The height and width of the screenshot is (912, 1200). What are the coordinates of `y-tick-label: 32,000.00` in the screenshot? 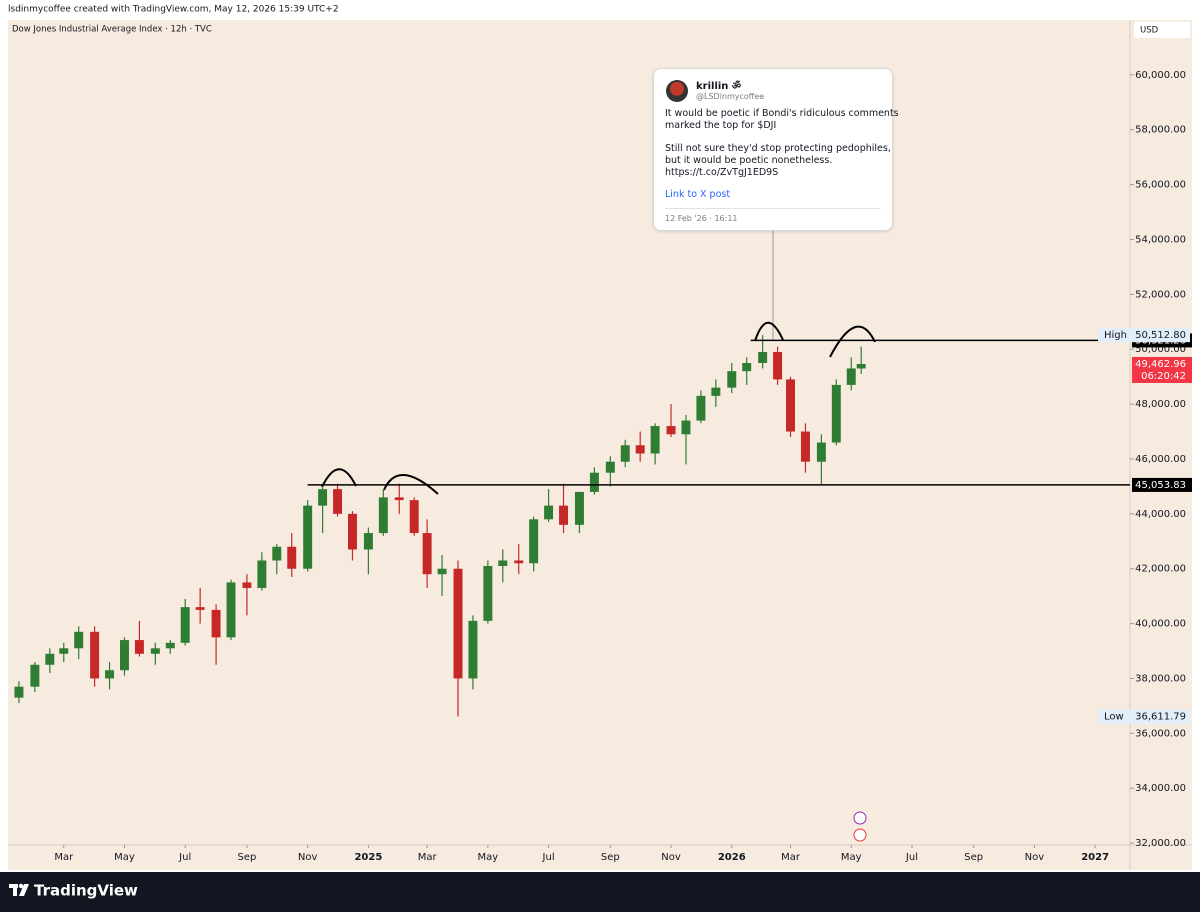 It's located at (1160, 843).